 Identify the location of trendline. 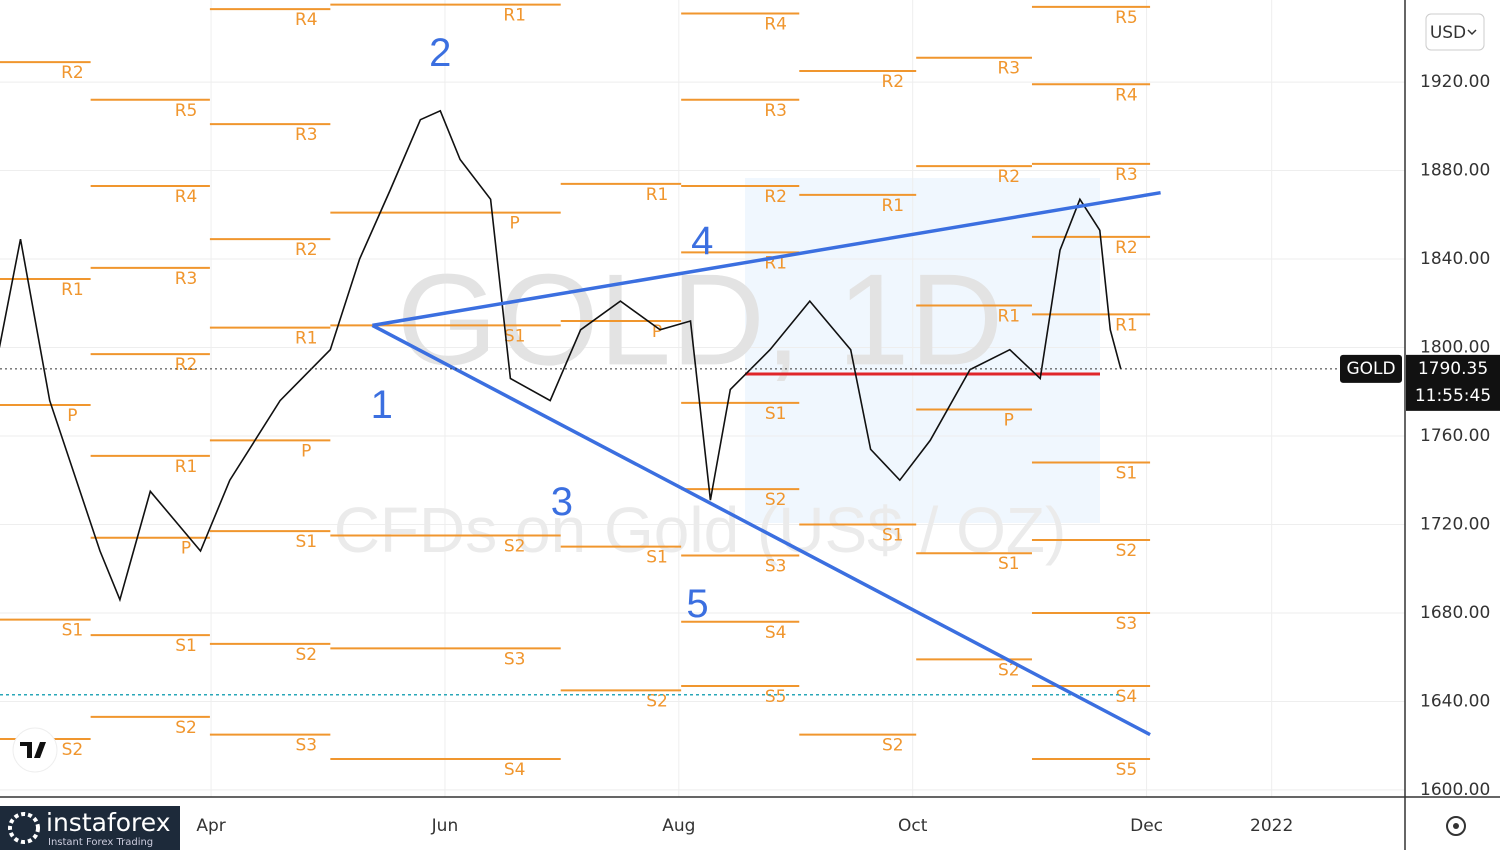
(766, 259).